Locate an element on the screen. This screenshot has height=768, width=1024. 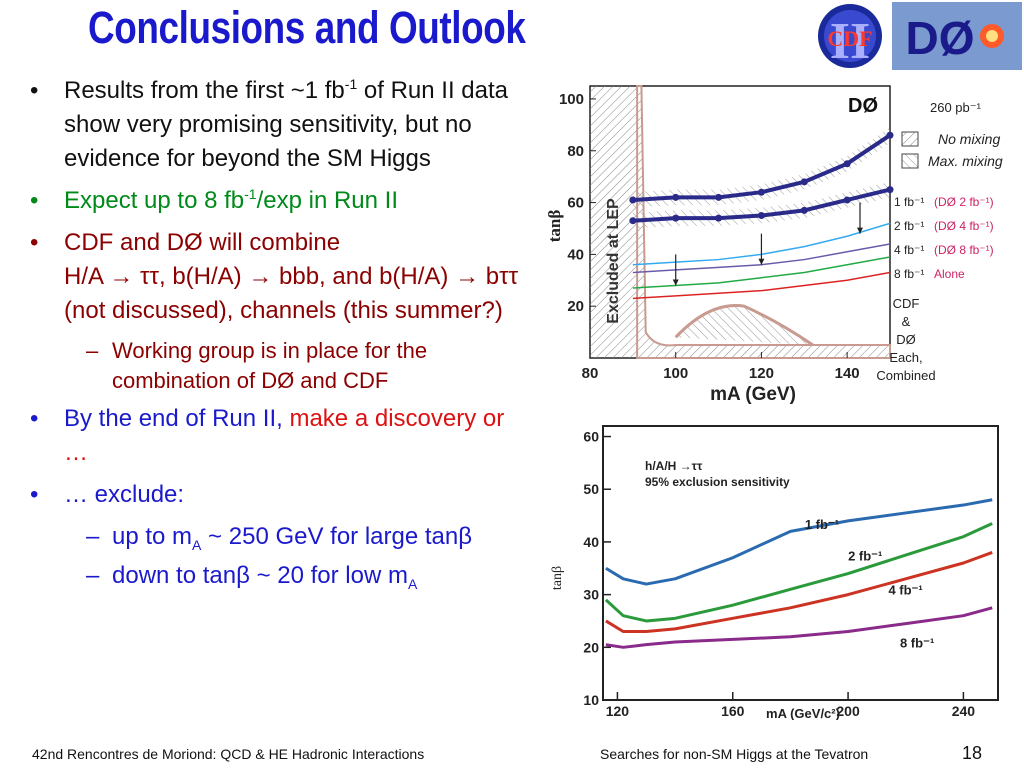
cdf-logo-roman: II is located at coordinates (850, 41).